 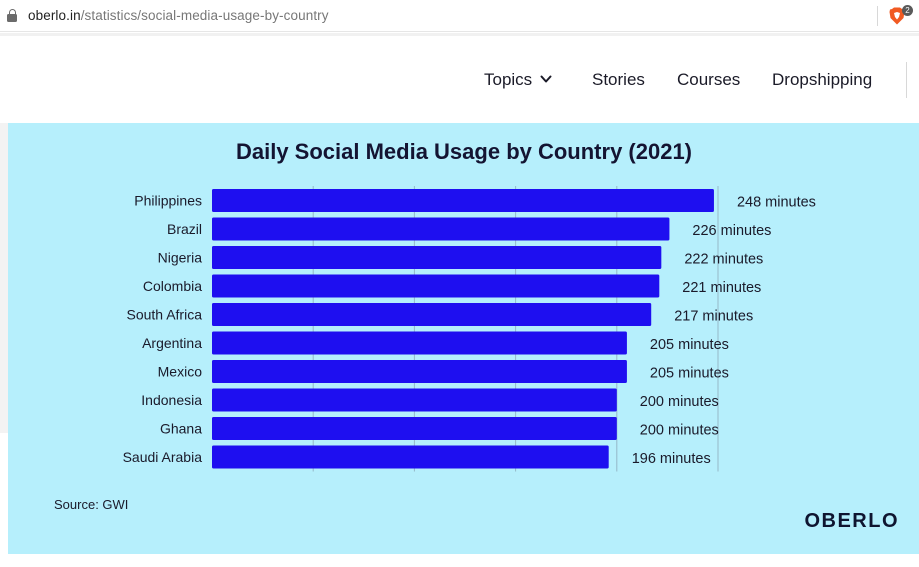 What do you see at coordinates (689, 345) in the screenshot?
I see `value-label-5: 205 minutes` at bounding box center [689, 345].